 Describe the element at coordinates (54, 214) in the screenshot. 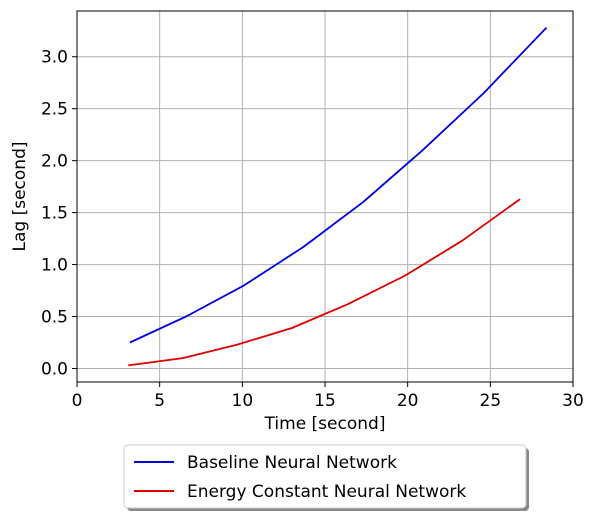

I see `y-tick-label: 1.5` at that location.